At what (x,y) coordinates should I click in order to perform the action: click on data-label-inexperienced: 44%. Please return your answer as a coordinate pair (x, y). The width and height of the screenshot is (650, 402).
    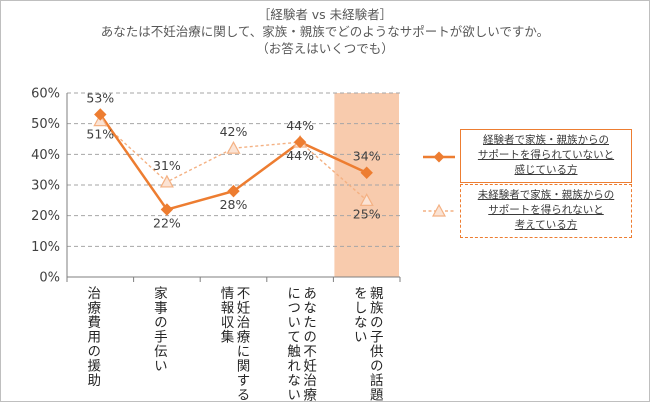
    Looking at the image, I should click on (300, 155).